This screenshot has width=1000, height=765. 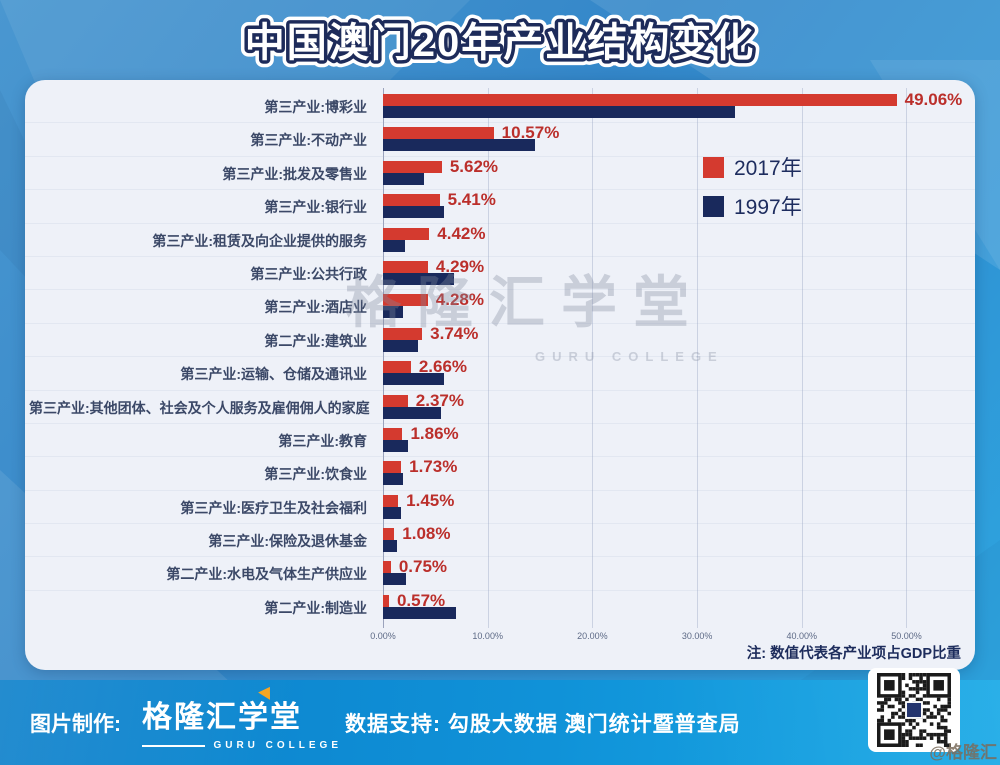 I want to click on gridline-20.00%, so click(x=593, y=358).